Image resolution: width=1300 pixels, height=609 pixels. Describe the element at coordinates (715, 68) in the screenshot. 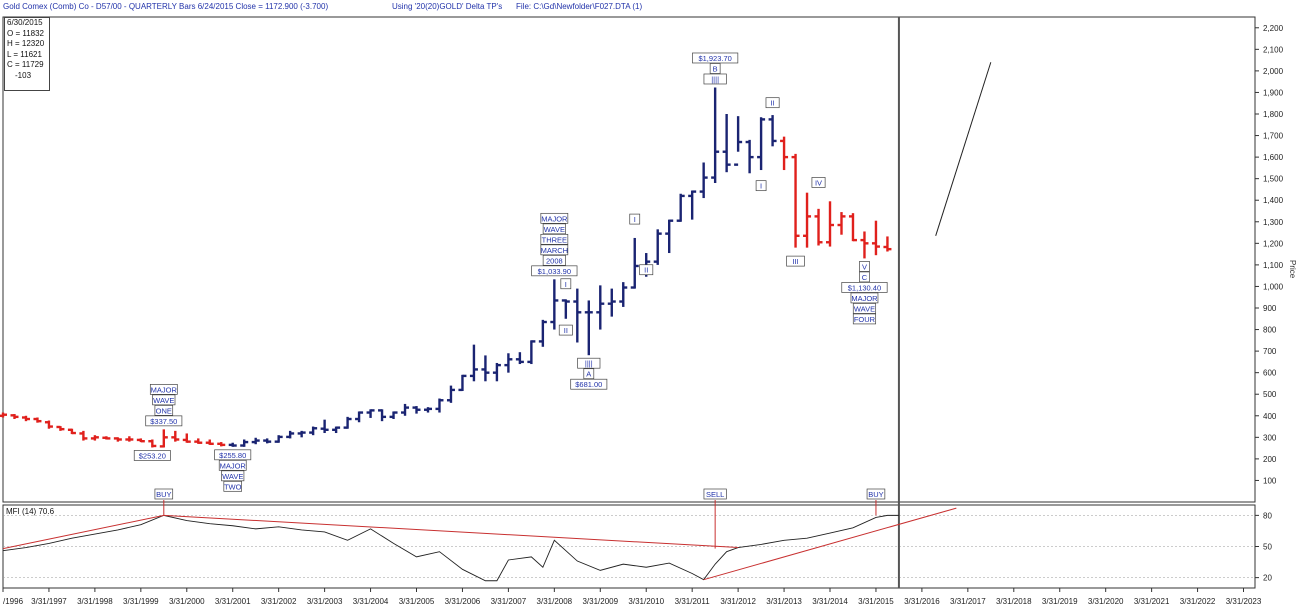

I see `annotation-label: B` at that location.